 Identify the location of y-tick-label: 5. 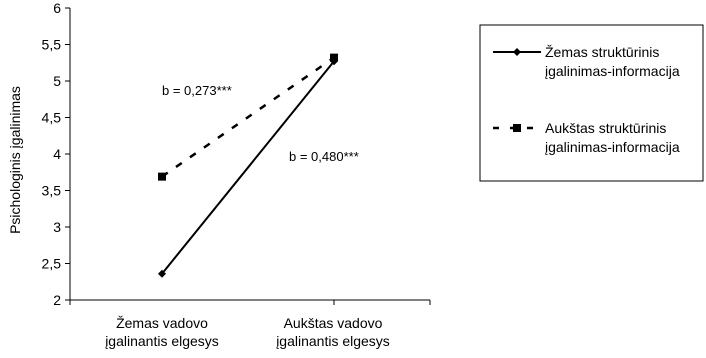
(57, 81).